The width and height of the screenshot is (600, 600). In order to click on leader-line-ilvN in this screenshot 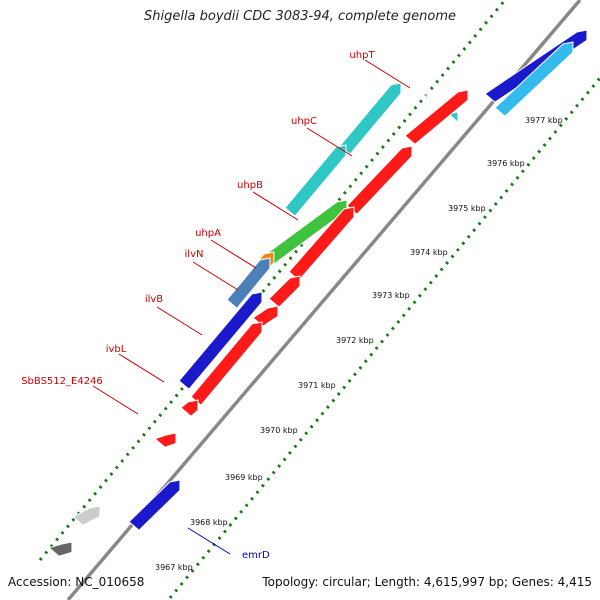, I will do `click(215, 276)`.